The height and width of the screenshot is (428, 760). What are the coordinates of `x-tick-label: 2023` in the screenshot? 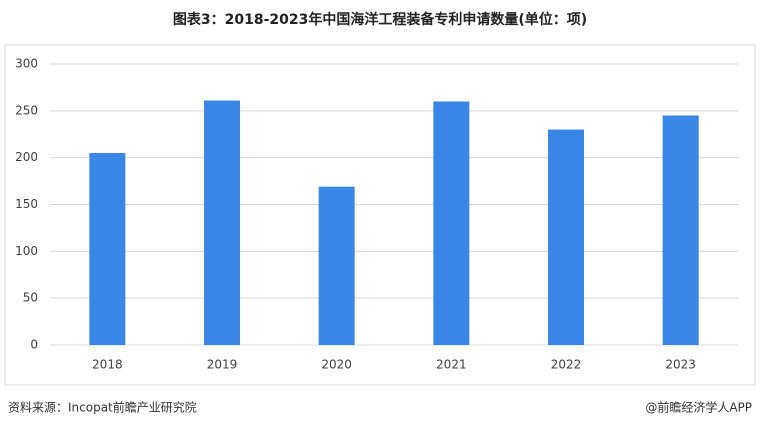 It's located at (680, 365).